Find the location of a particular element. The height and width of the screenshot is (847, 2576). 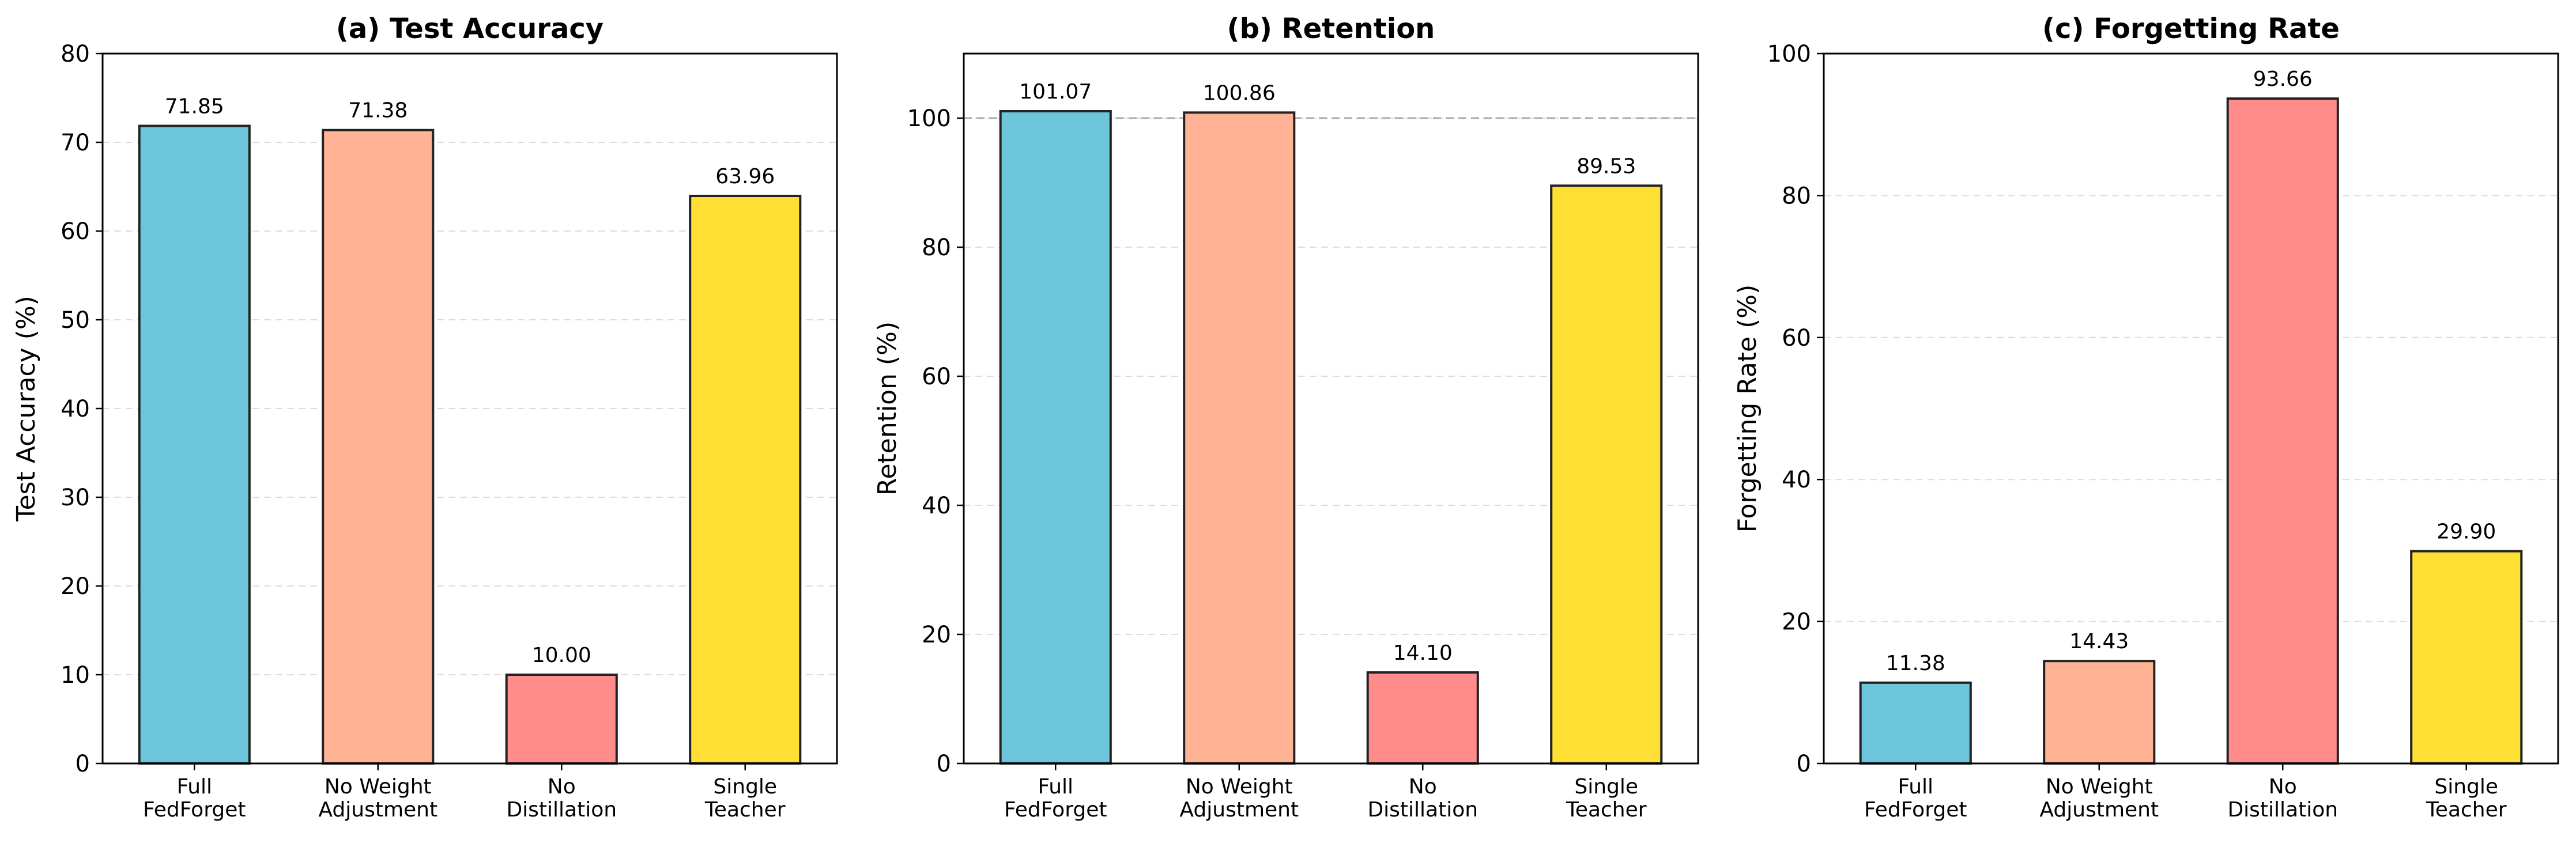

y-tick-label: 70 is located at coordinates (75, 143).